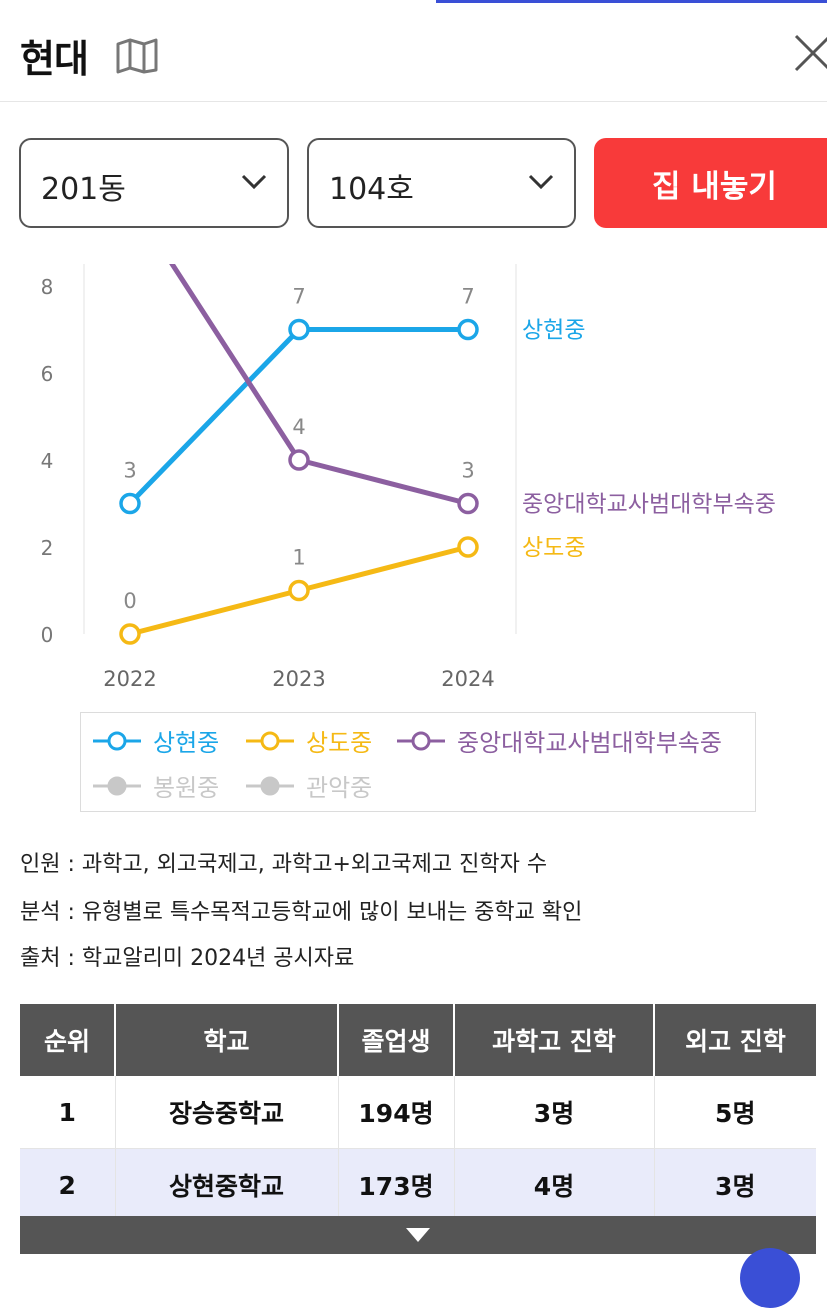 Image resolution: width=827 pixels, height=1308 pixels. I want to click on cell-science-hs: 3명, so click(554, 1112).